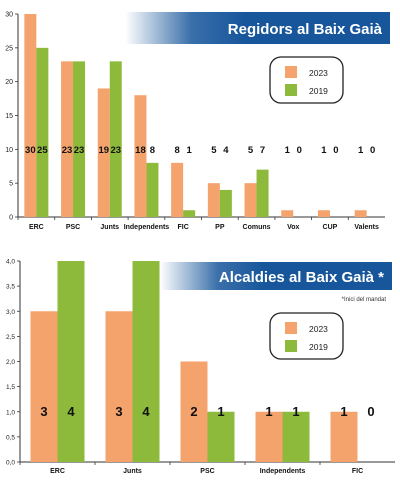  Describe the element at coordinates (140, 150) in the screenshot. I see `data-label-2023: 18` at that location.